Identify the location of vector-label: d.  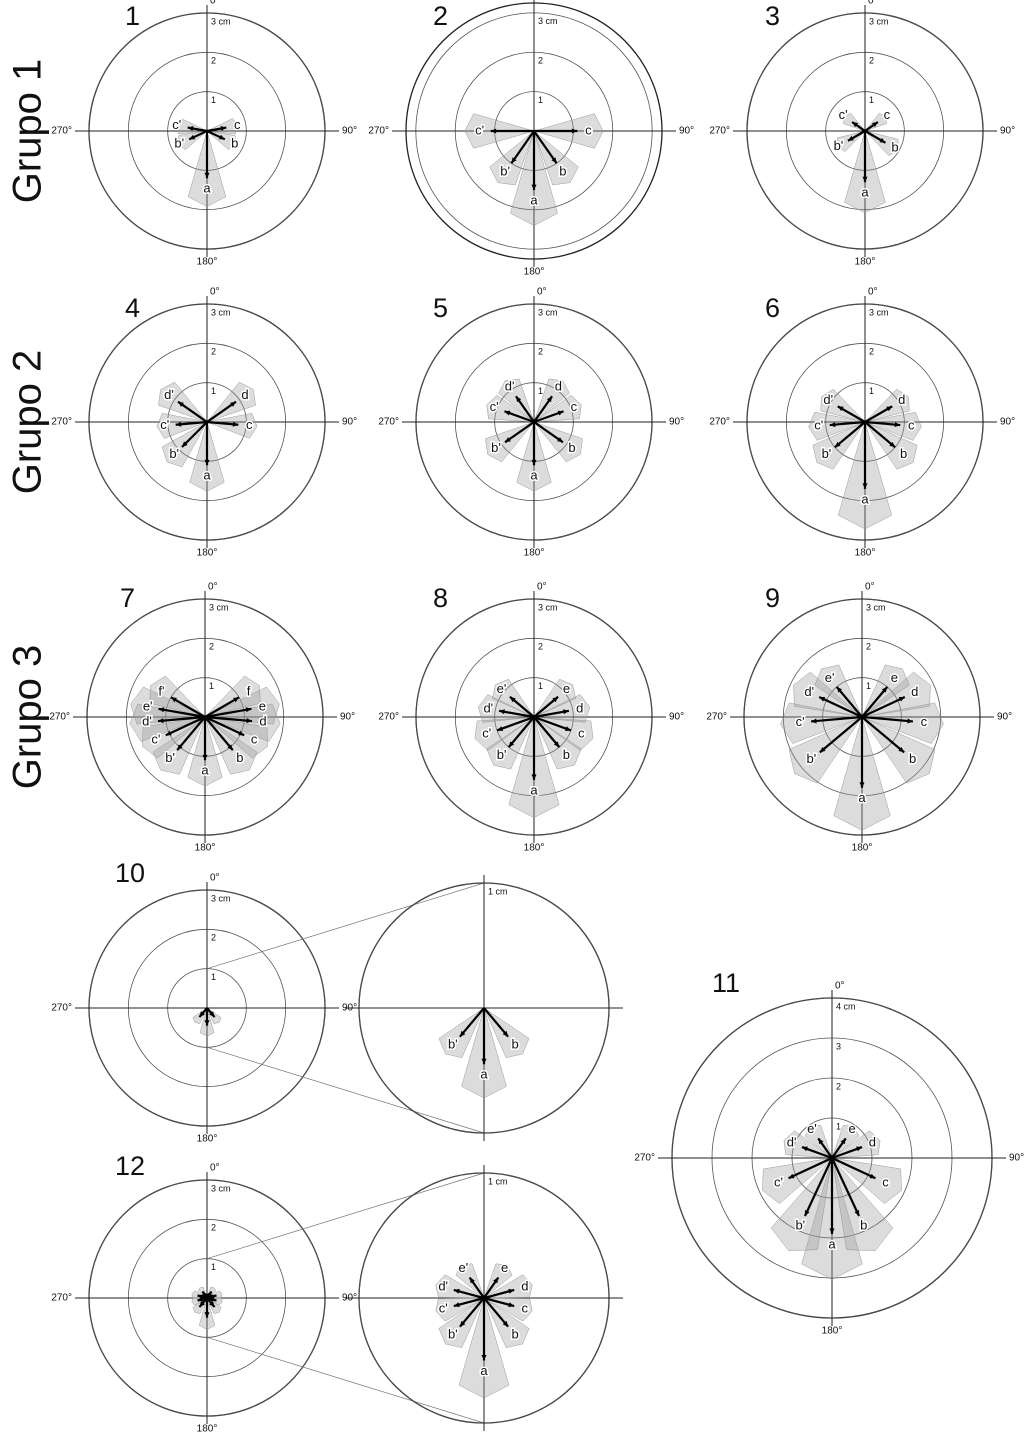
(558, 386).